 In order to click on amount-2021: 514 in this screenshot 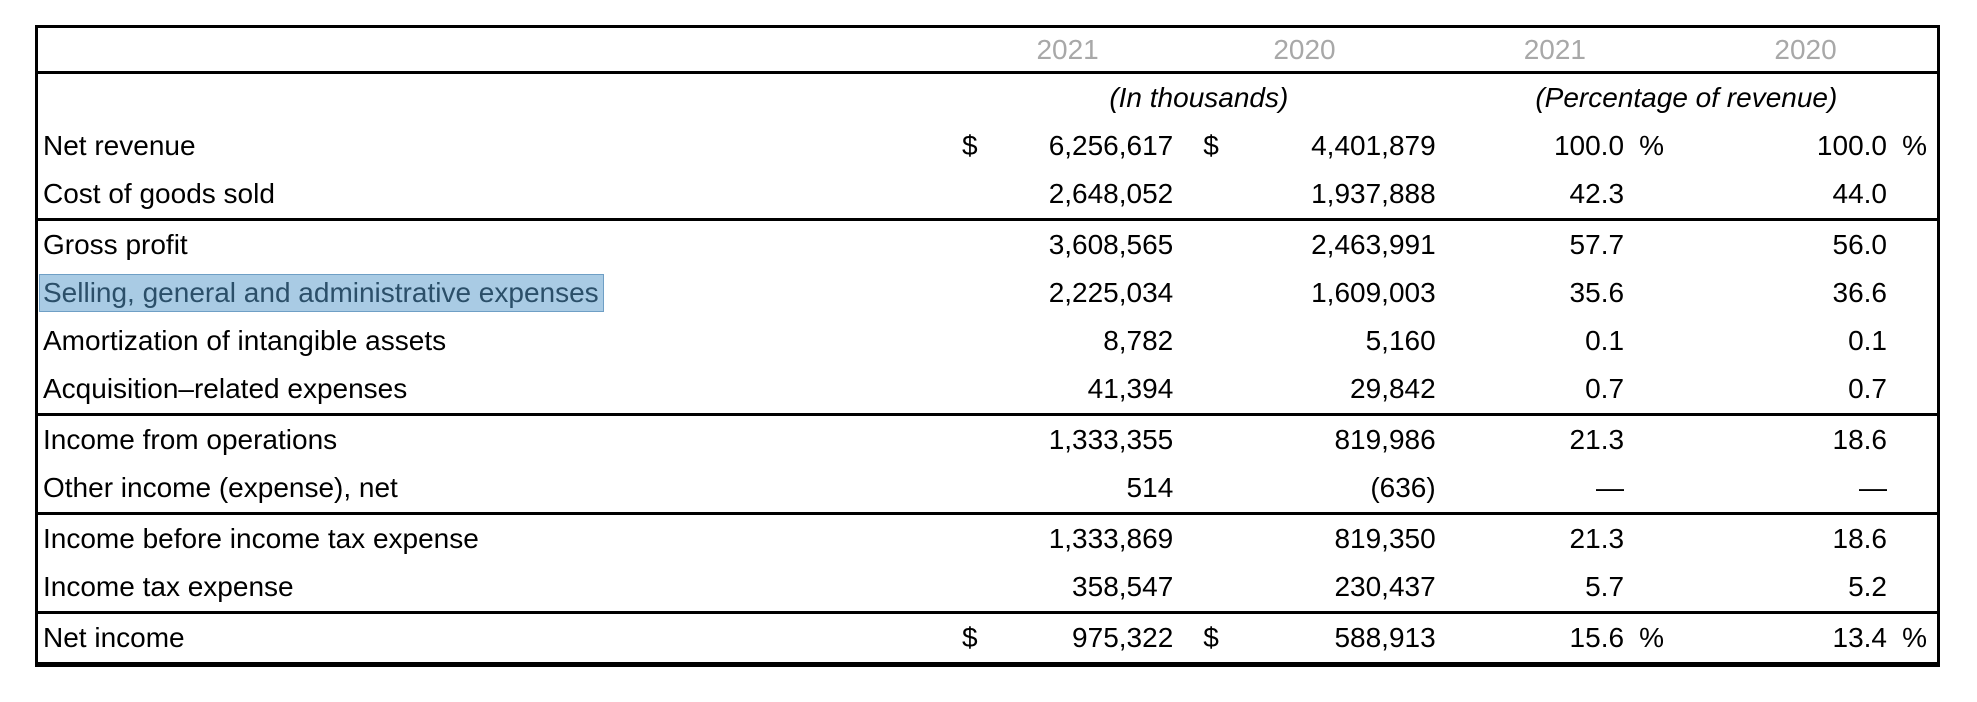, I will do `click(1150, 487)`.